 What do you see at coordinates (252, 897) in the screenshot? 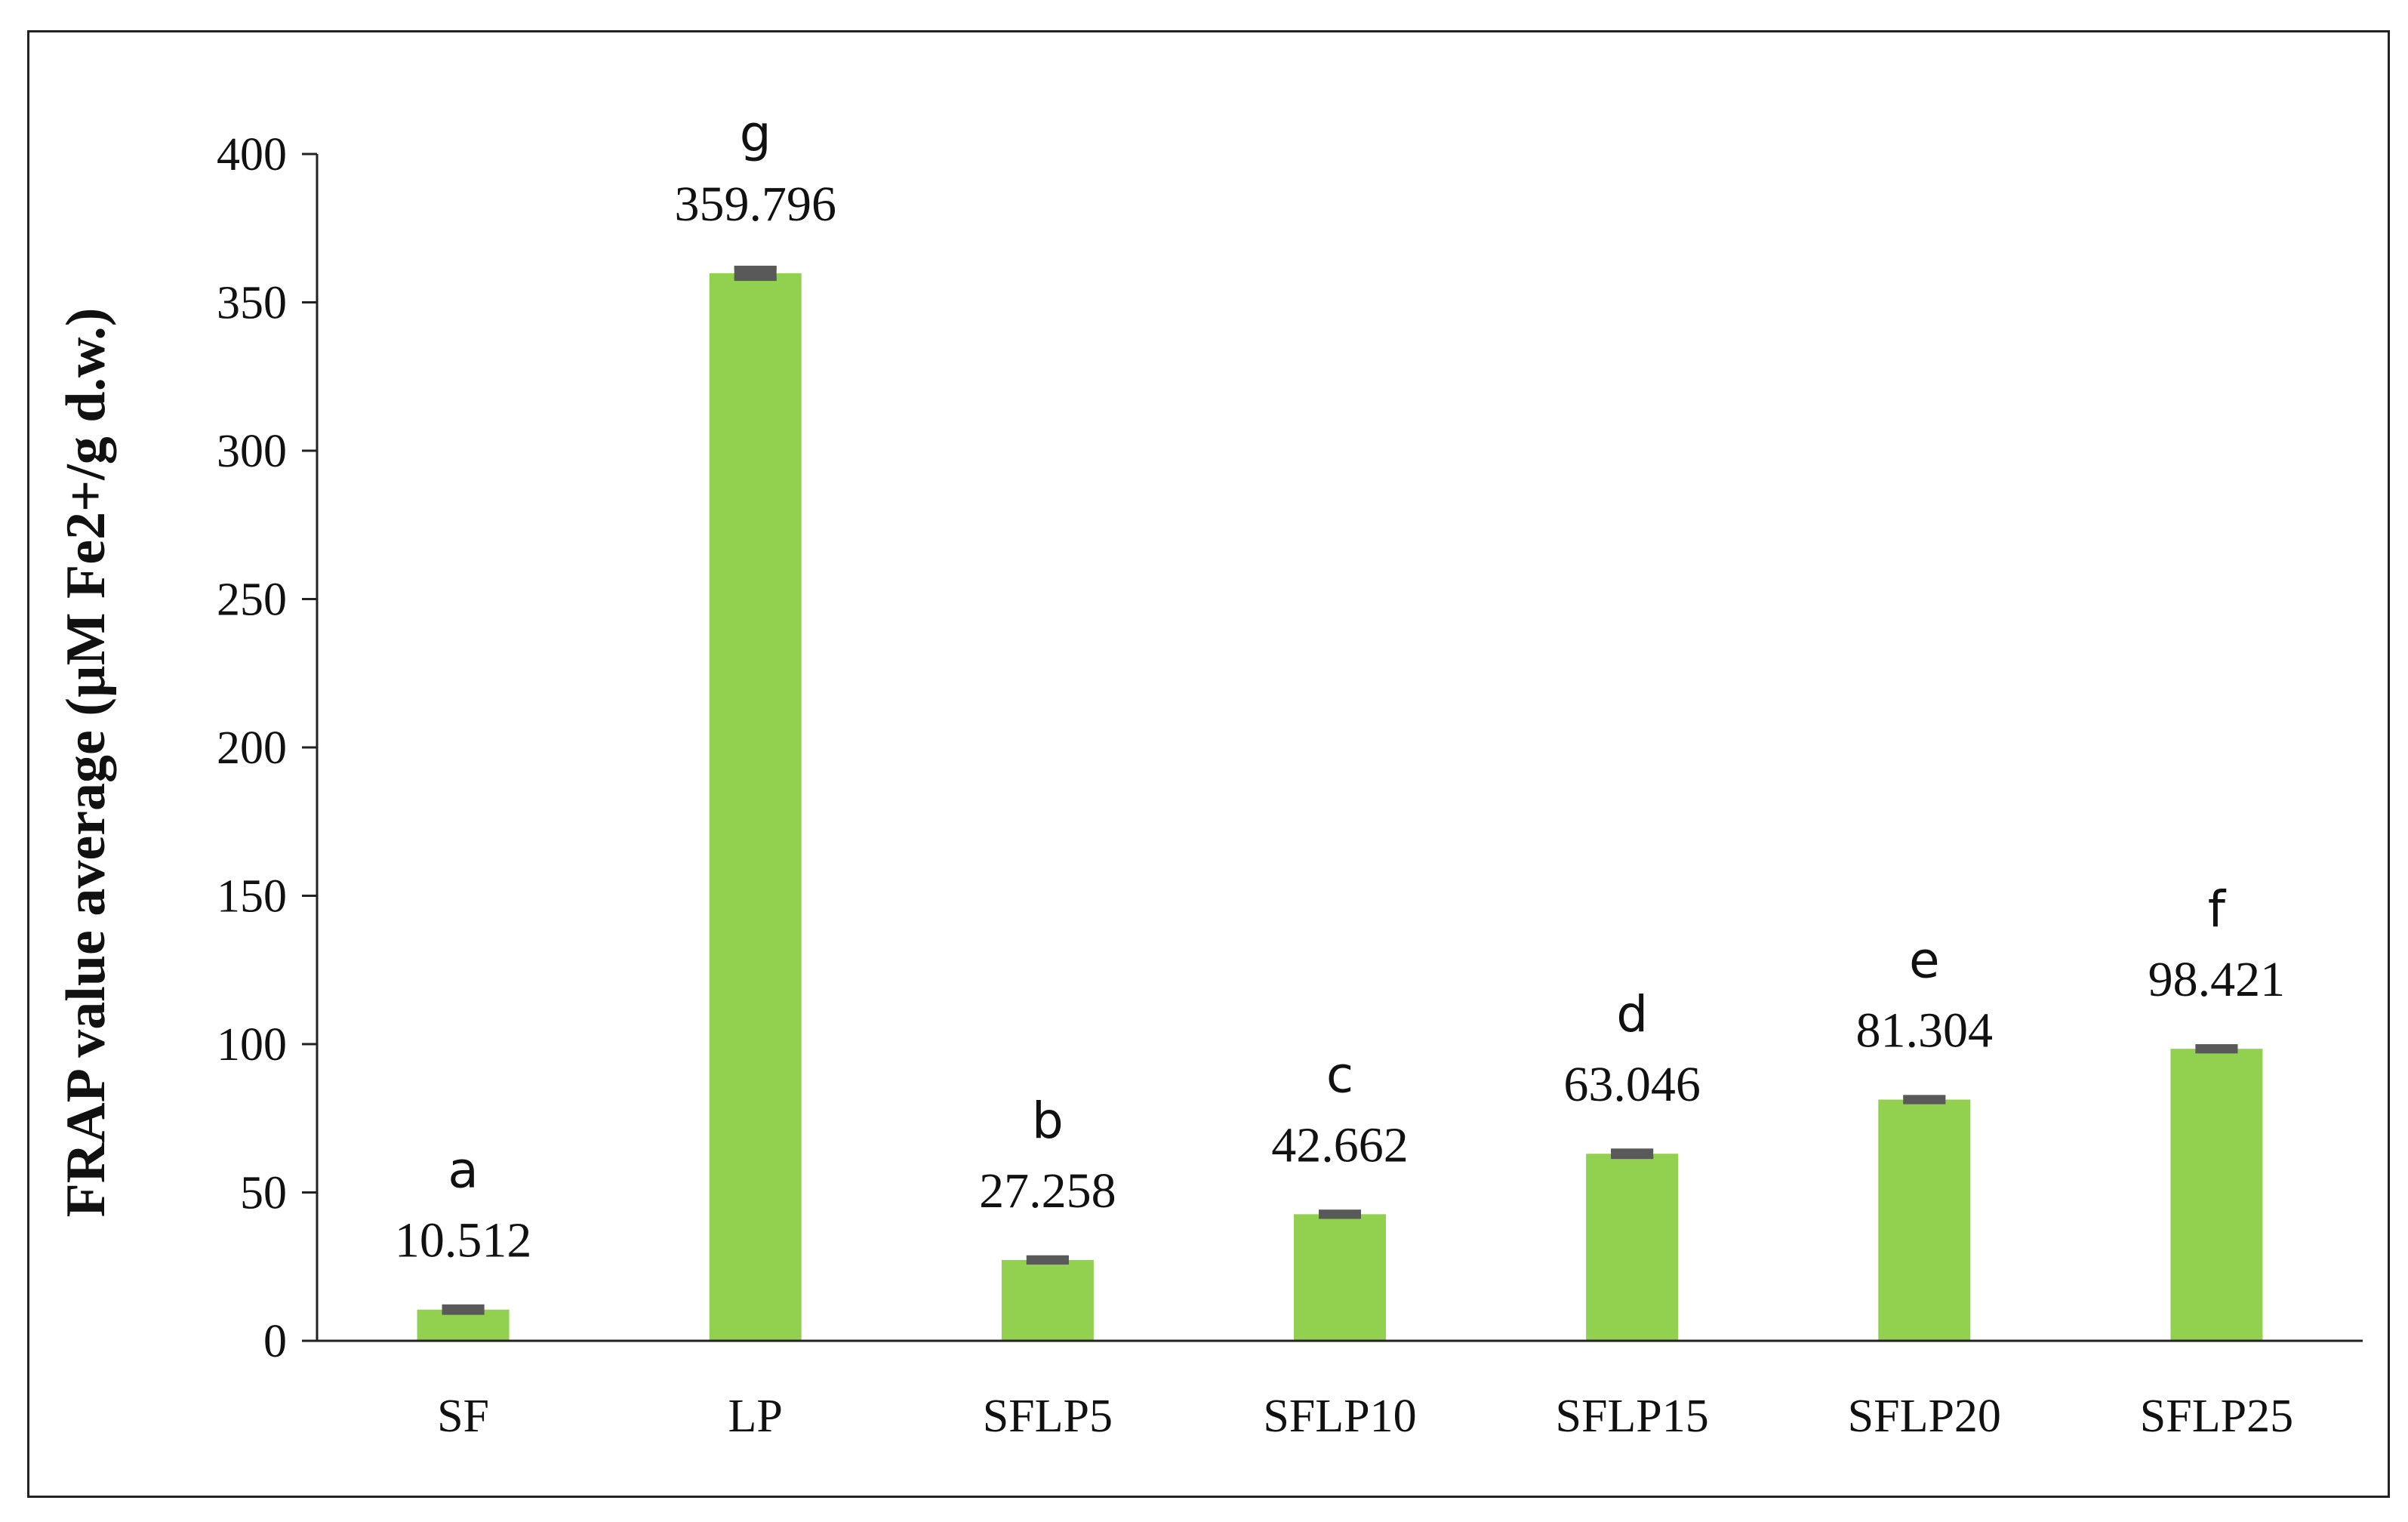
I see `y-tick-label: 150` at bounding box center [252, 897].